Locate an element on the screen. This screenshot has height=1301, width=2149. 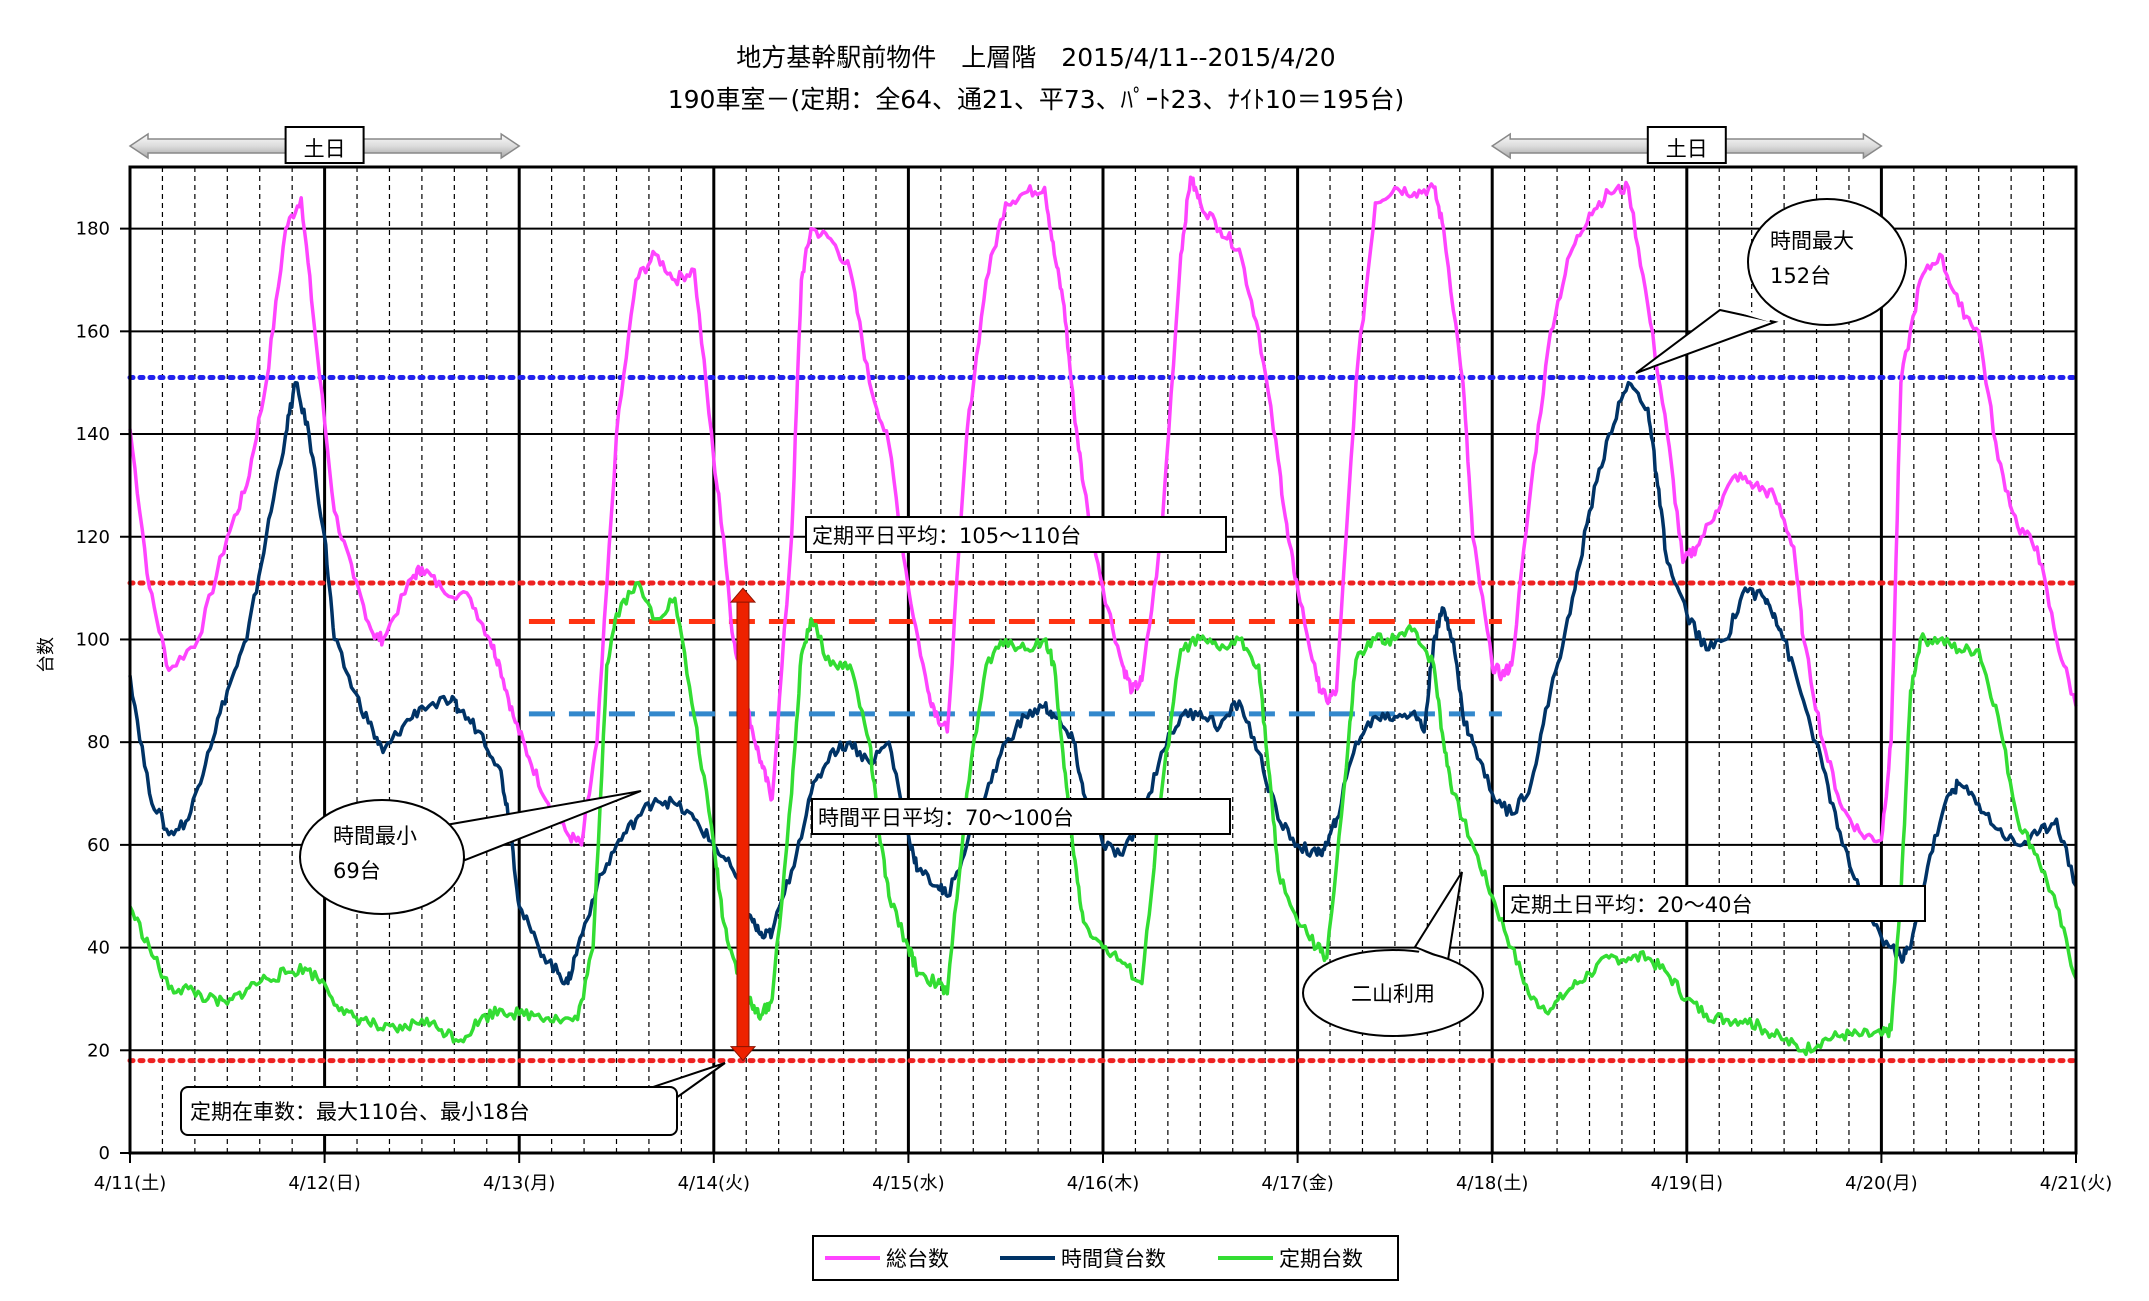
annotation-teiki-donichi: 定期土日平均：20～40台 is located at coordinates (1714, 903).